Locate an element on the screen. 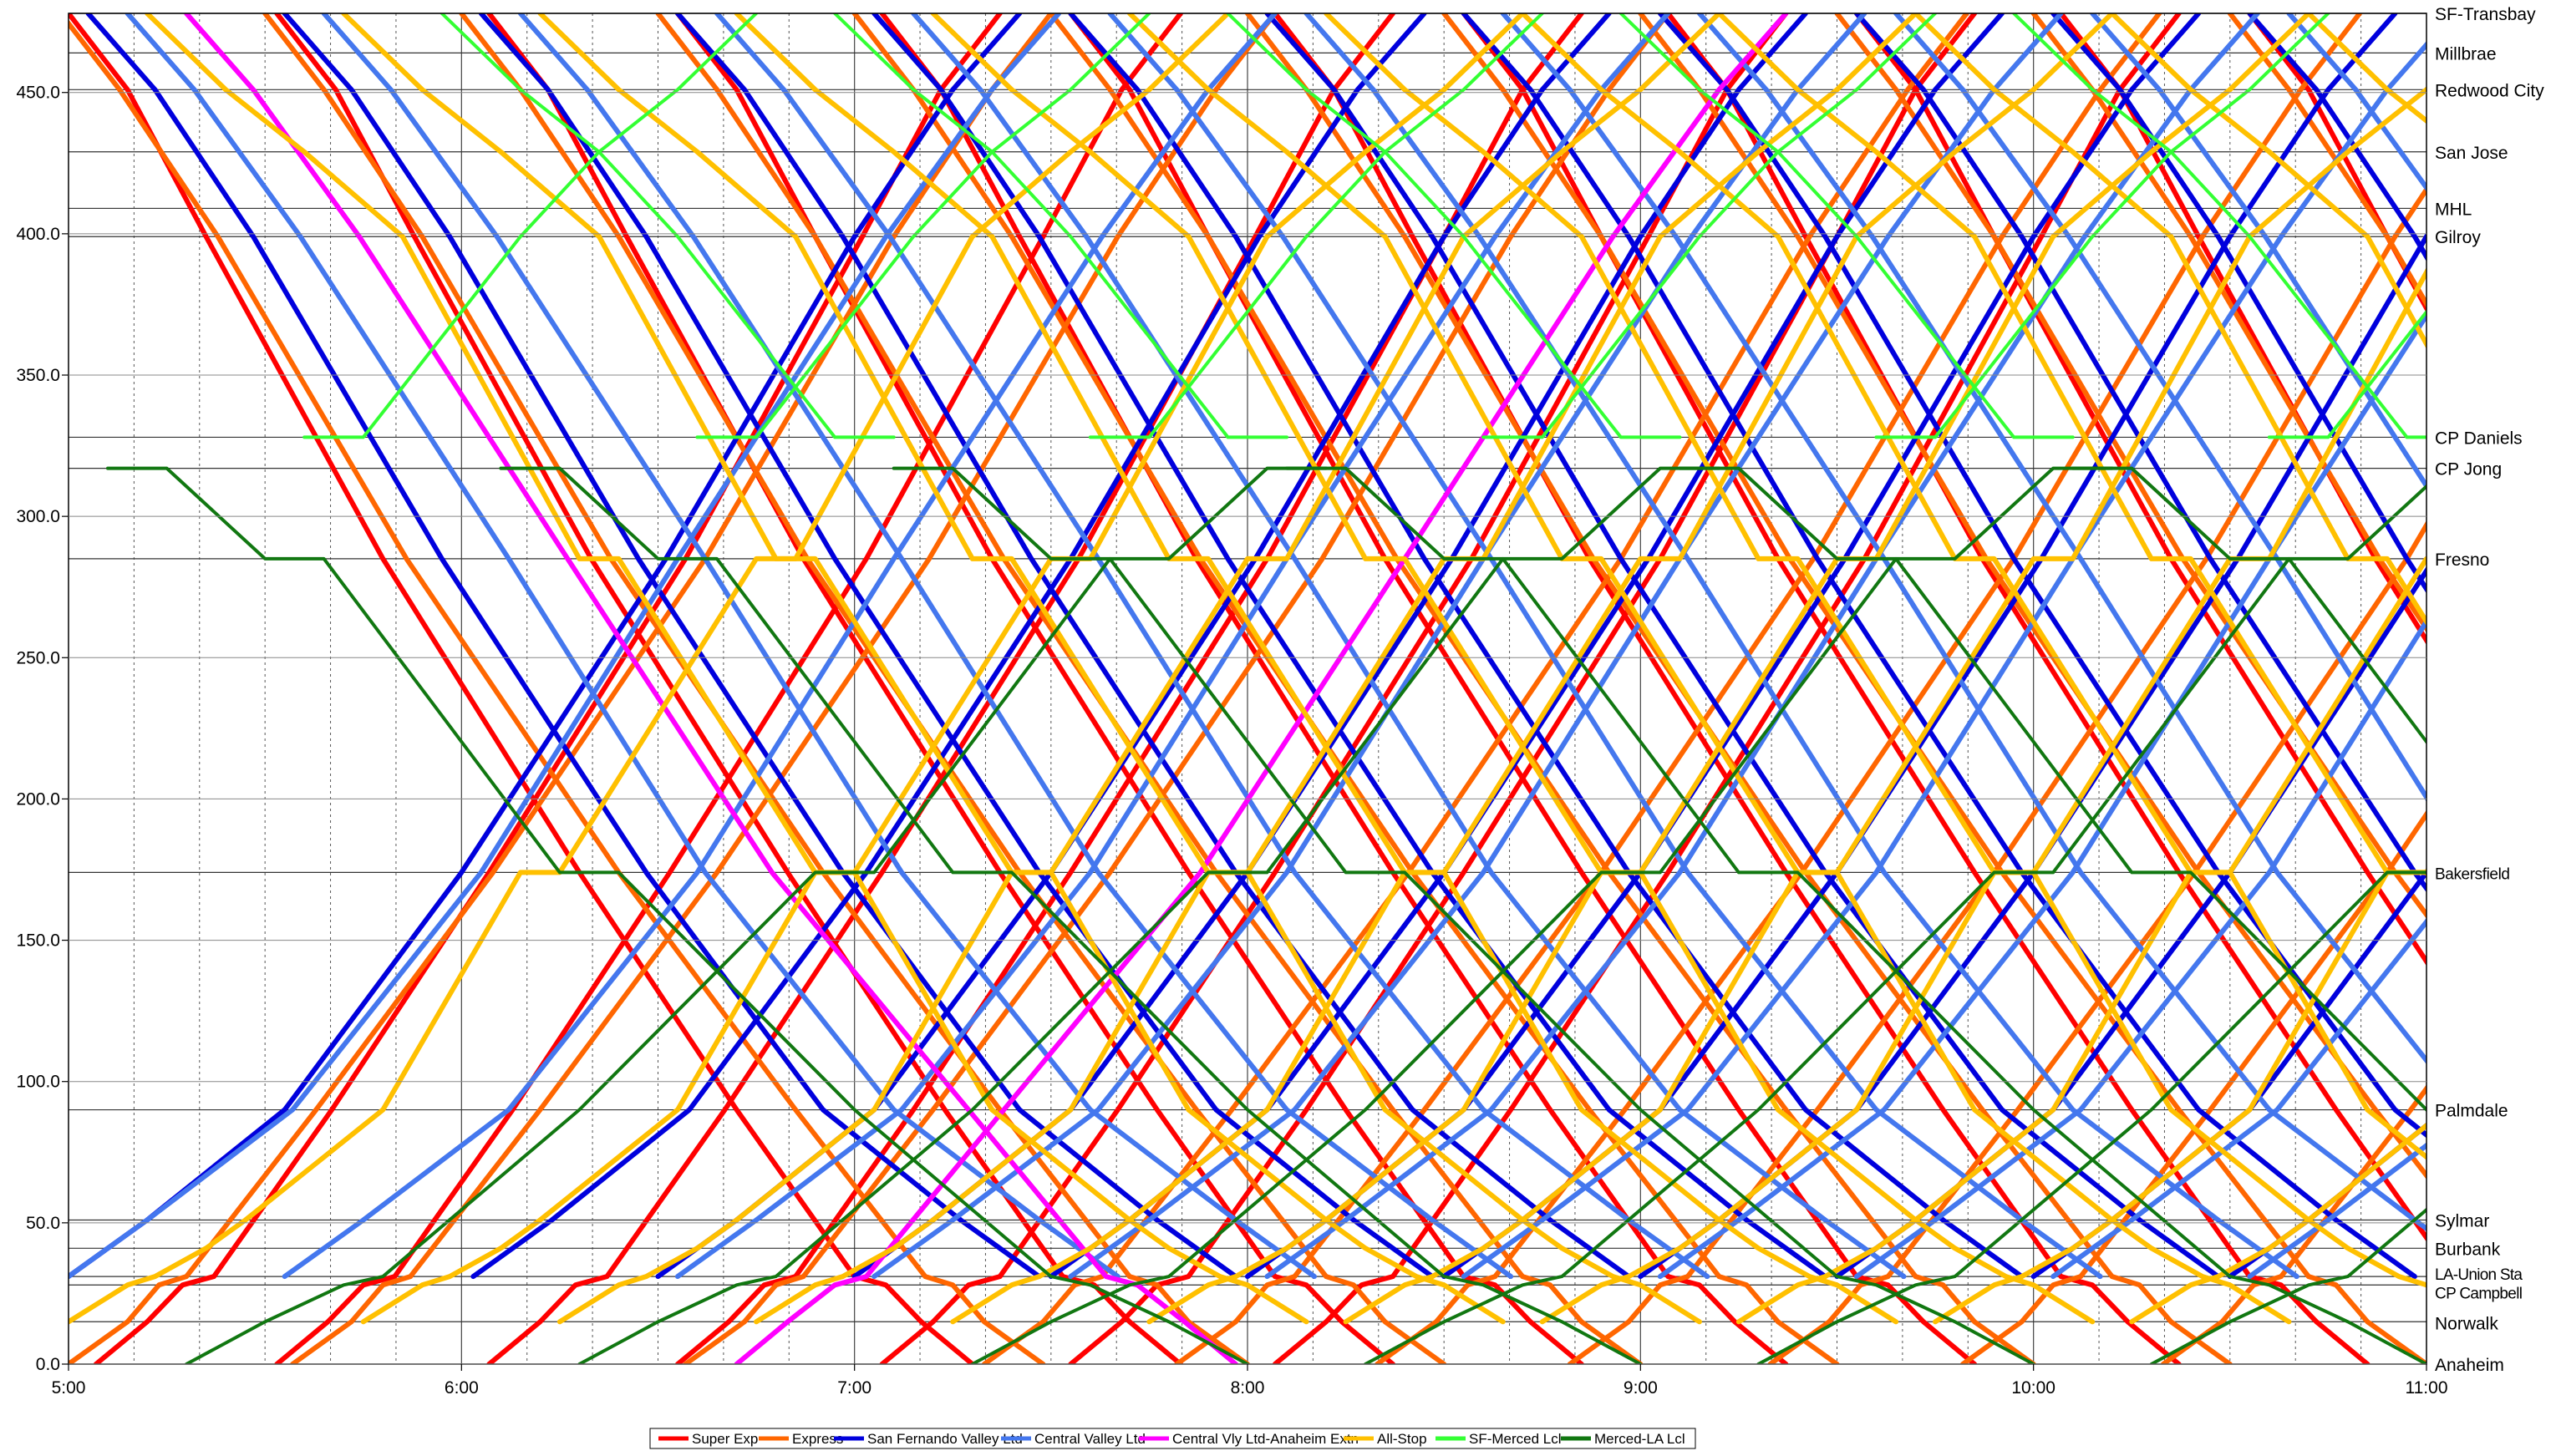  station-label: Palmdale is located at coordinates (2471, 1111).